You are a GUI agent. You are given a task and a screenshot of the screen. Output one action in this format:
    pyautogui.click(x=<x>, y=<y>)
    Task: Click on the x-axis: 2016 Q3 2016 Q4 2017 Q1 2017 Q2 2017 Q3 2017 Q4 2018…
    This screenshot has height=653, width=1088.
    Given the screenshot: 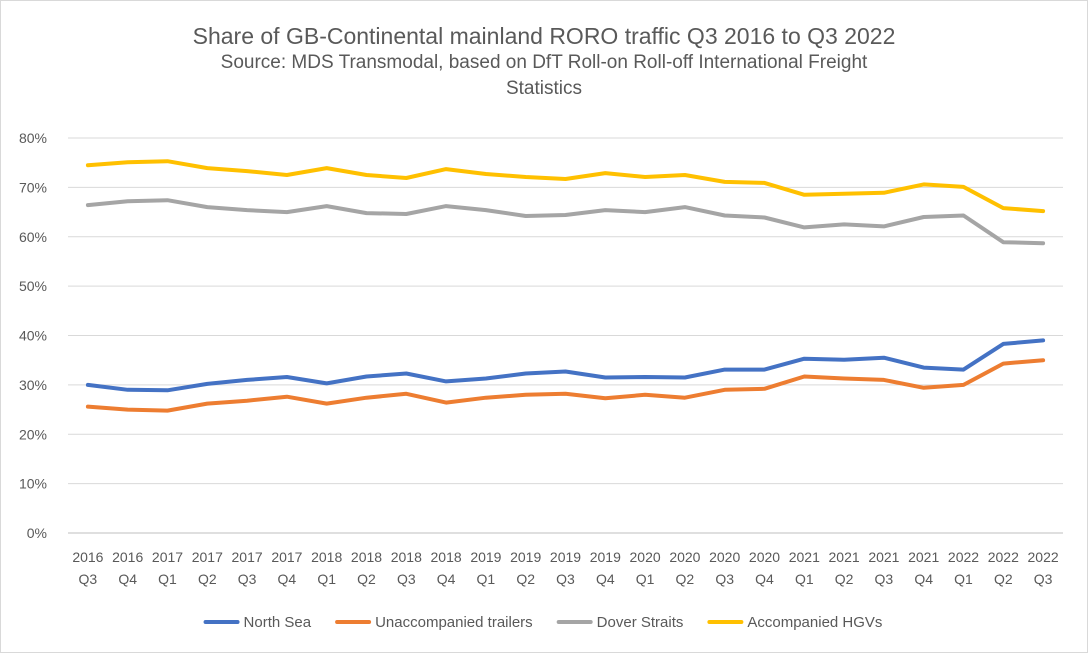 What is the action you would take?
    pyautogui.click(x=565, y=568)
    